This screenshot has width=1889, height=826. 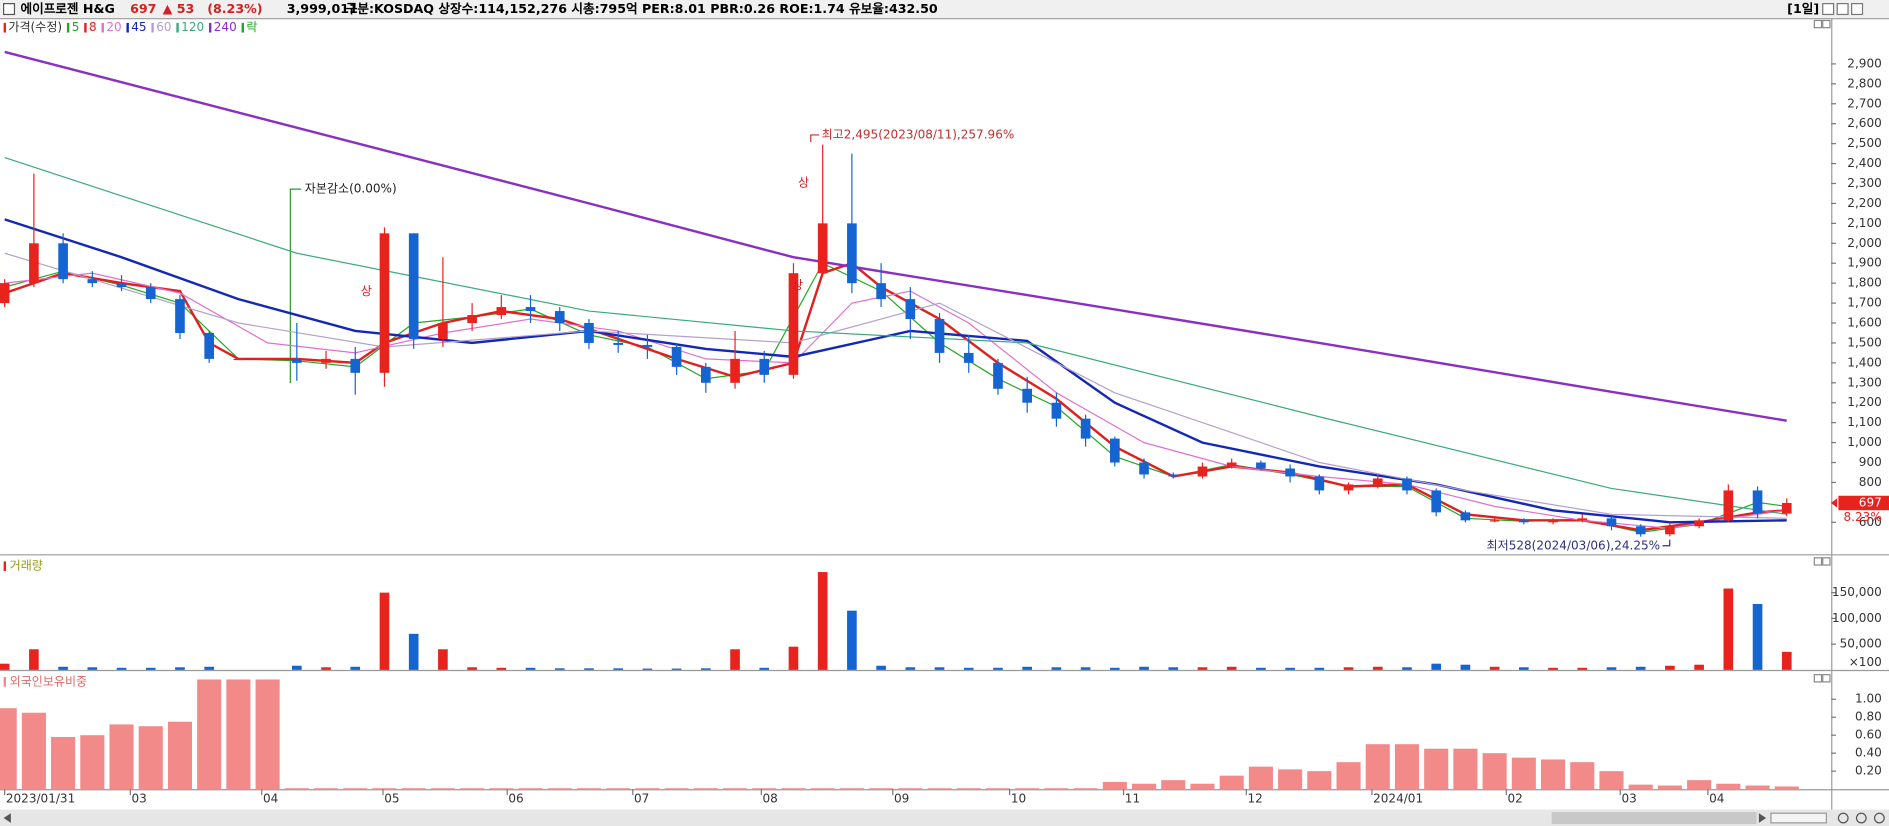 I want to click on period: [1일], so click(x=1803, y=8).